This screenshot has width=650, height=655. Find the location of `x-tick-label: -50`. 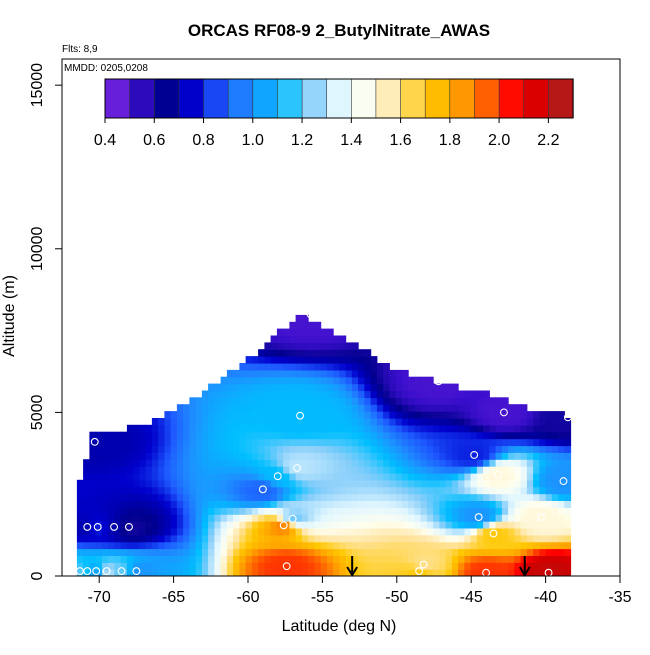

x-tick-label: -50 is located at coordinates (396, 597).